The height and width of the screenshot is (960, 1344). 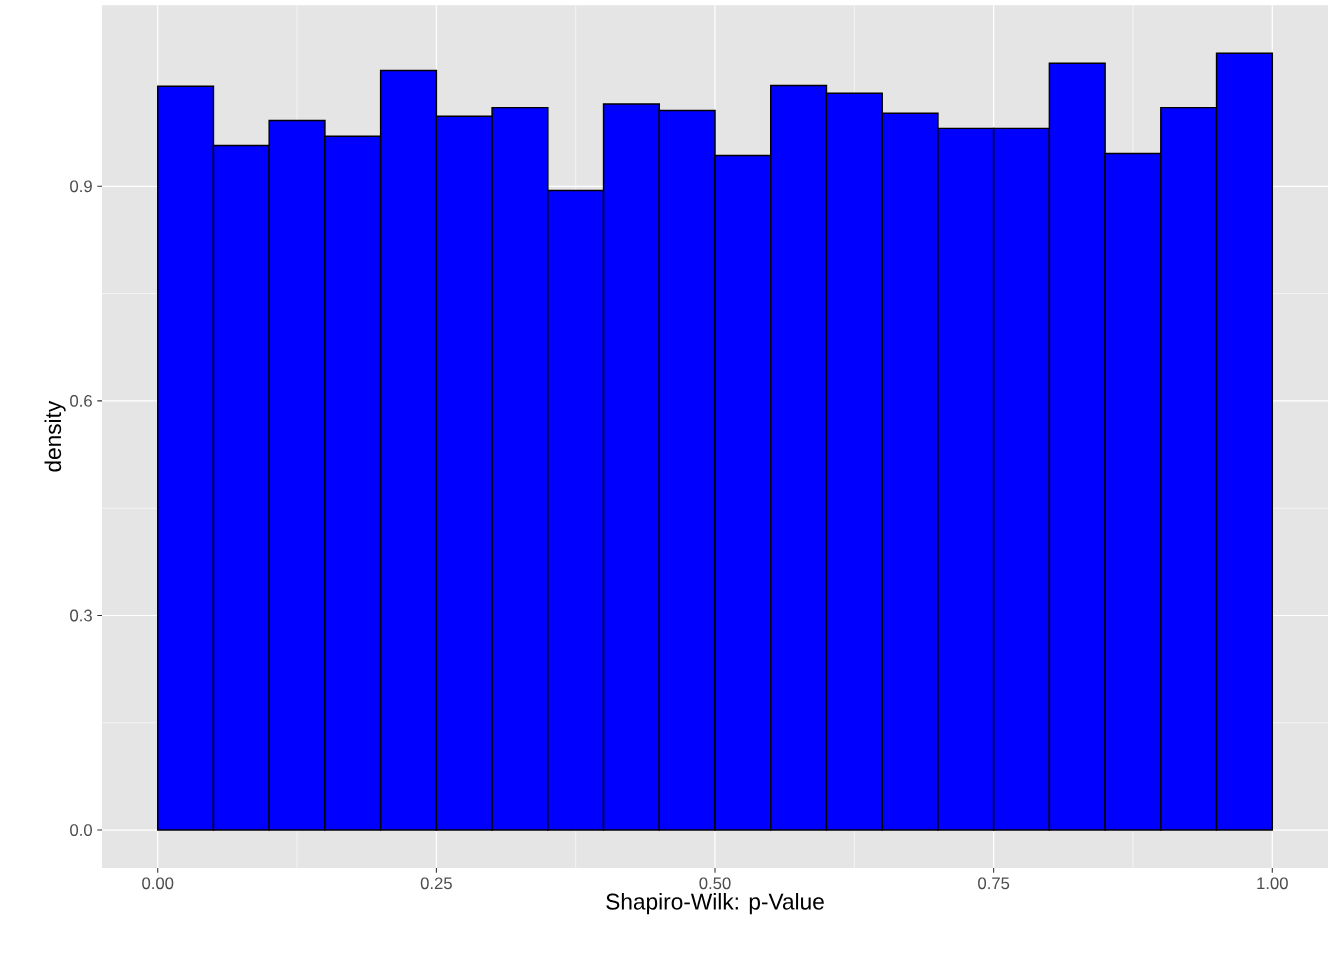 What do you see at coordinates (81, 830) in the screenshot?
I see `y-tick-label: 0.0` at bounding box center [81, 830].